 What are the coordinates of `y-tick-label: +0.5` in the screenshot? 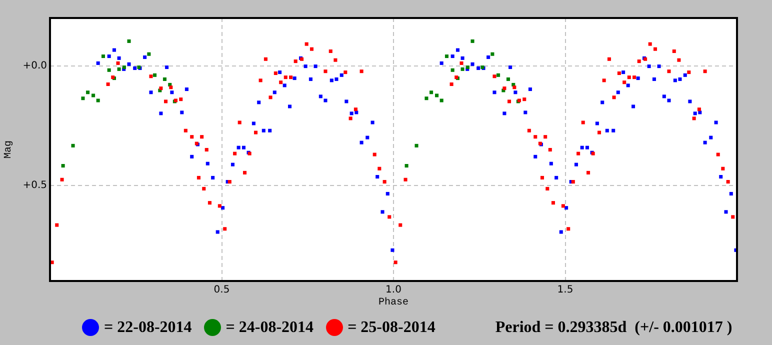 It's located at (34, 185).